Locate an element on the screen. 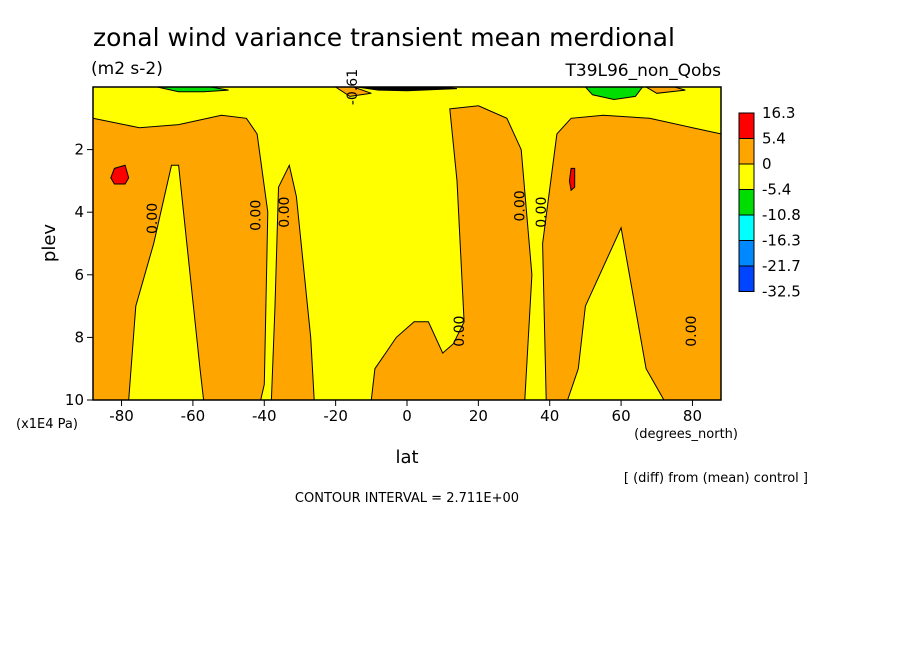 The height and width of the screenshot is (658, 904). y-tick-label-4: 10 is located at coordinates (74, 400).